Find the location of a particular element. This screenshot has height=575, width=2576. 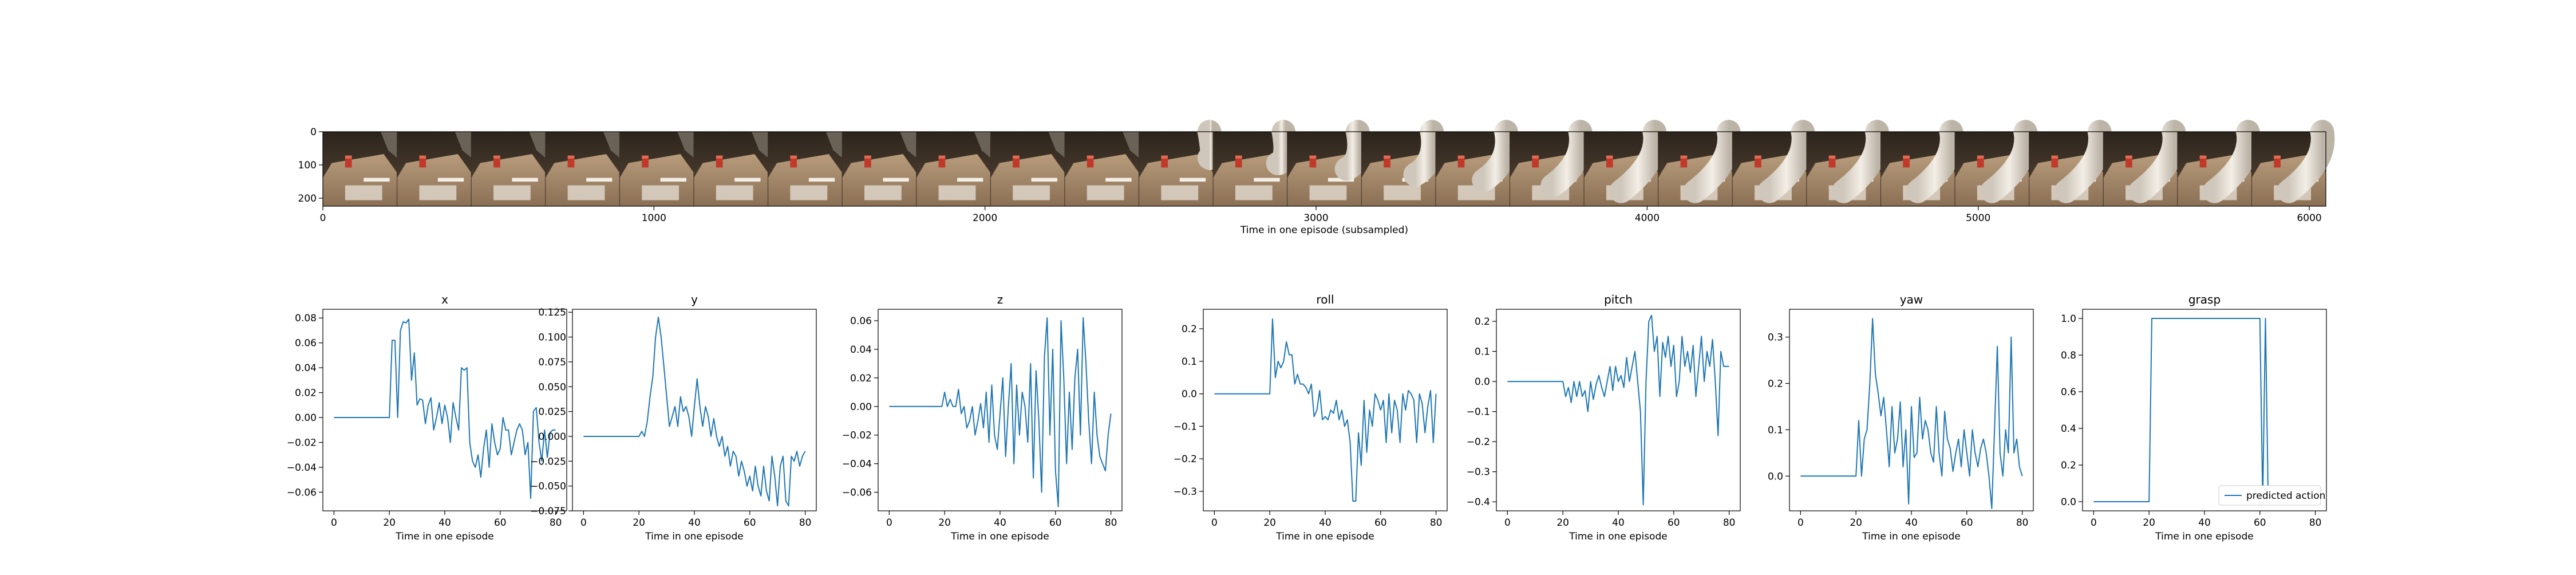

y-tick-label: 0.0 is located at coordinates (1482, 382).